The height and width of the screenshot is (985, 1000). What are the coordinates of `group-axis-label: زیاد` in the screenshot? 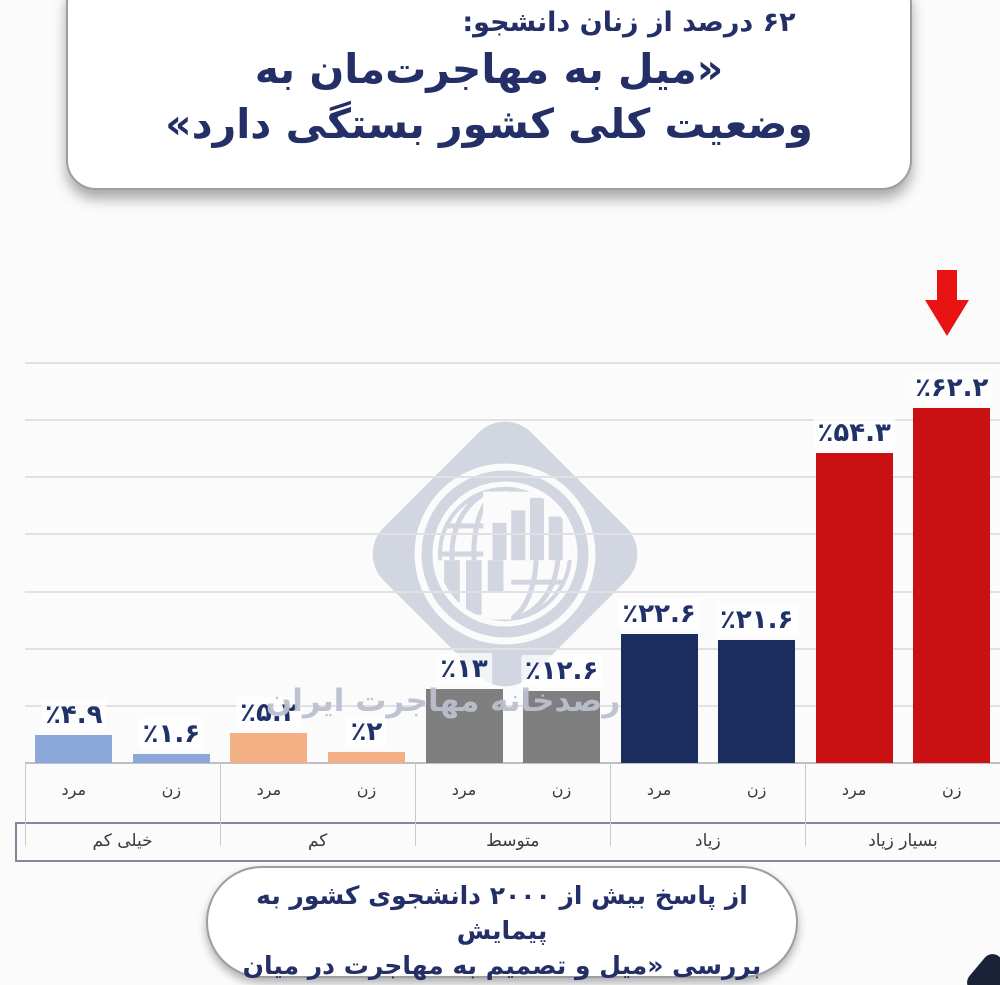 It's located at (708, 841).